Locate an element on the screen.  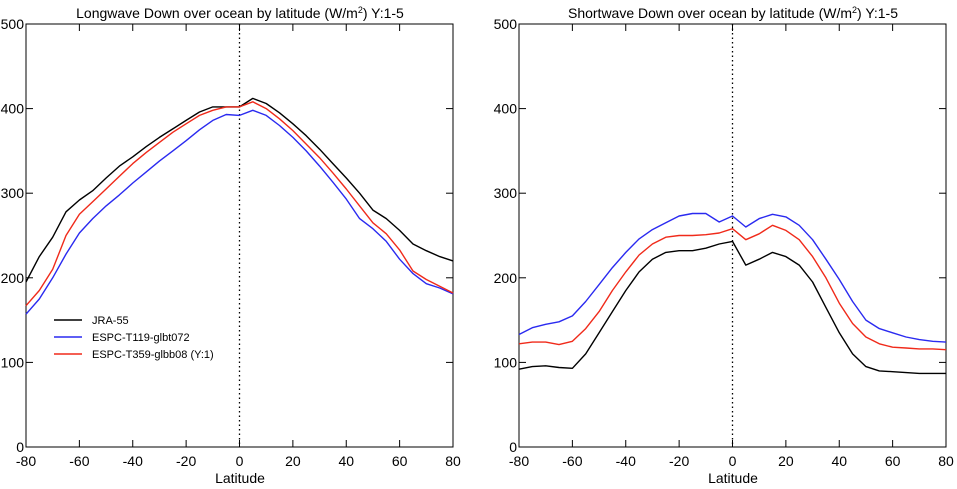
legend-label-2: ESPC-T119-glbt072 is located at coordinates (141, 338).